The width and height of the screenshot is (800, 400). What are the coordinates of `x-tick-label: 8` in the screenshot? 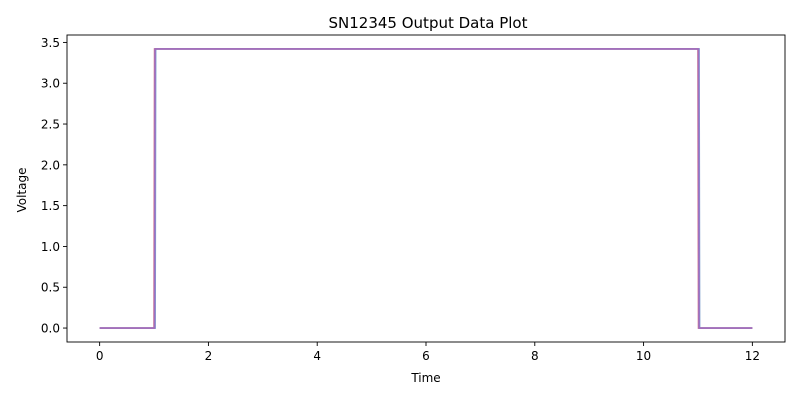 It's located at (535, 356).